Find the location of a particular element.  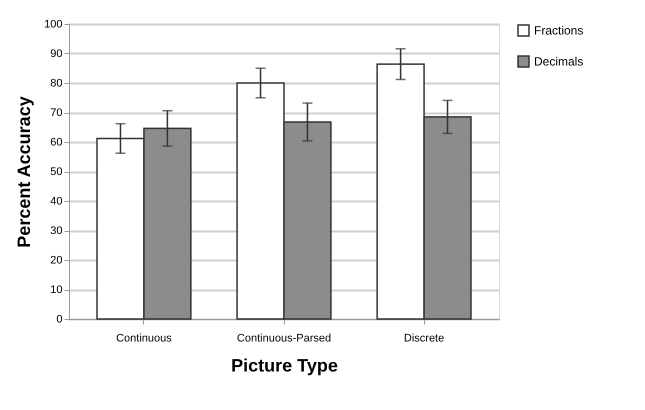

legend-label: Decimals is located at coordinates (559, 61).